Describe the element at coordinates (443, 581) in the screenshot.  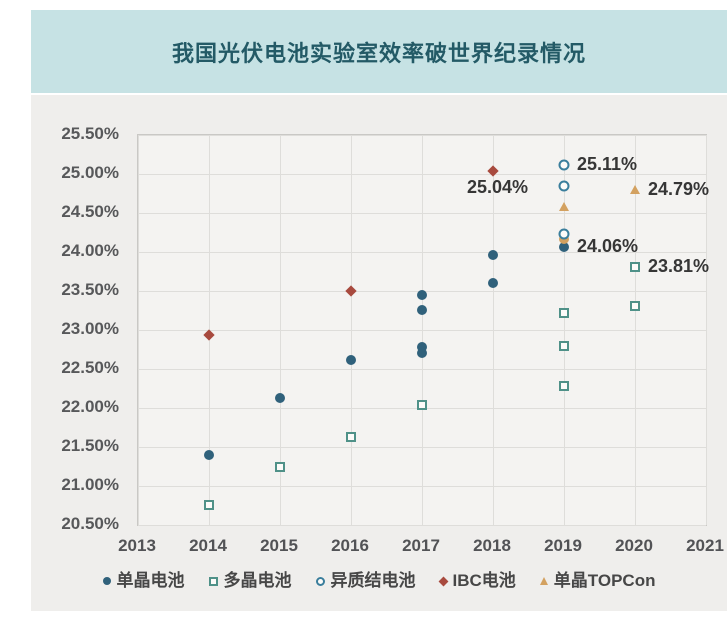
I see `ibc-marker-icon` at that location.